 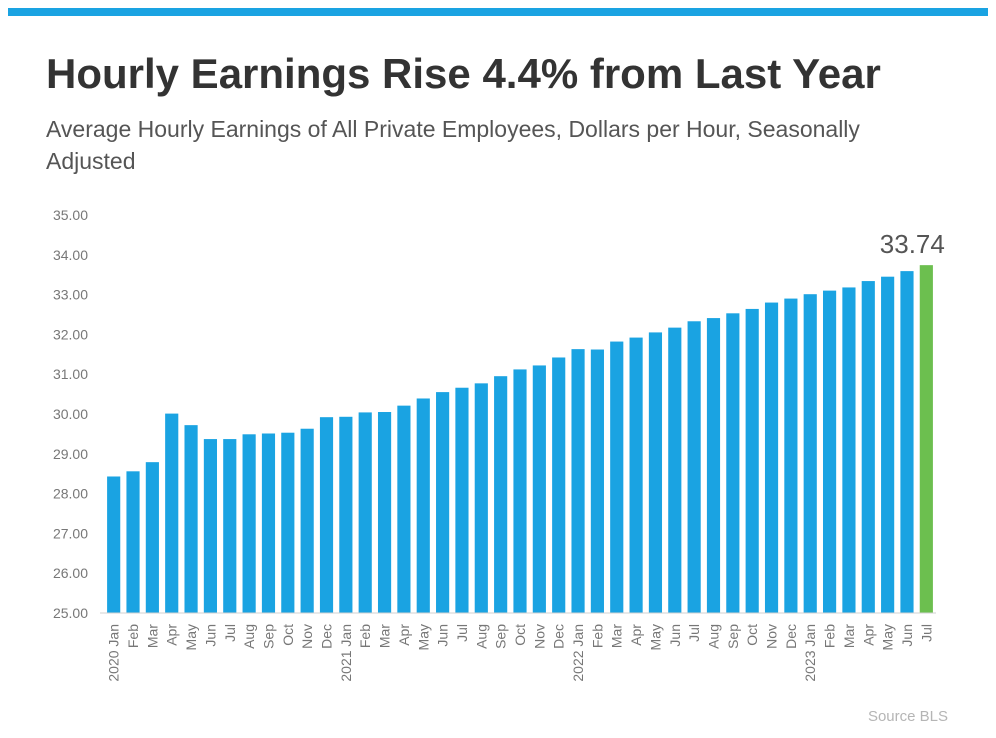 What do you see at coordinates (70, 255) in the screenshot?
I see `y-tick-label: 34.00` at bounding box center [70, 255].